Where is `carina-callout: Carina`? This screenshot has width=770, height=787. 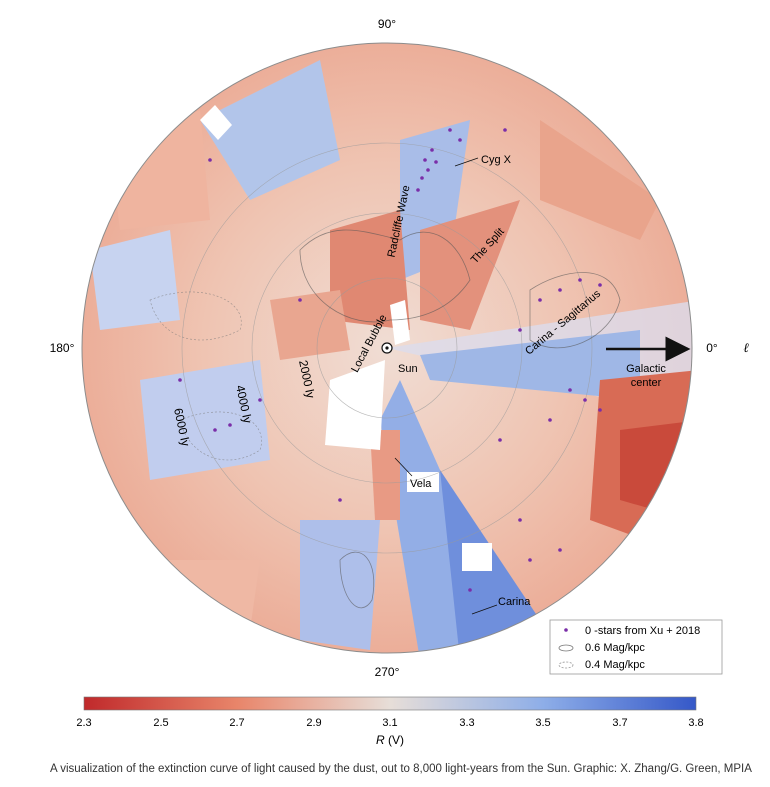
carina-callout: Carina is located at coordinates (501, 605).